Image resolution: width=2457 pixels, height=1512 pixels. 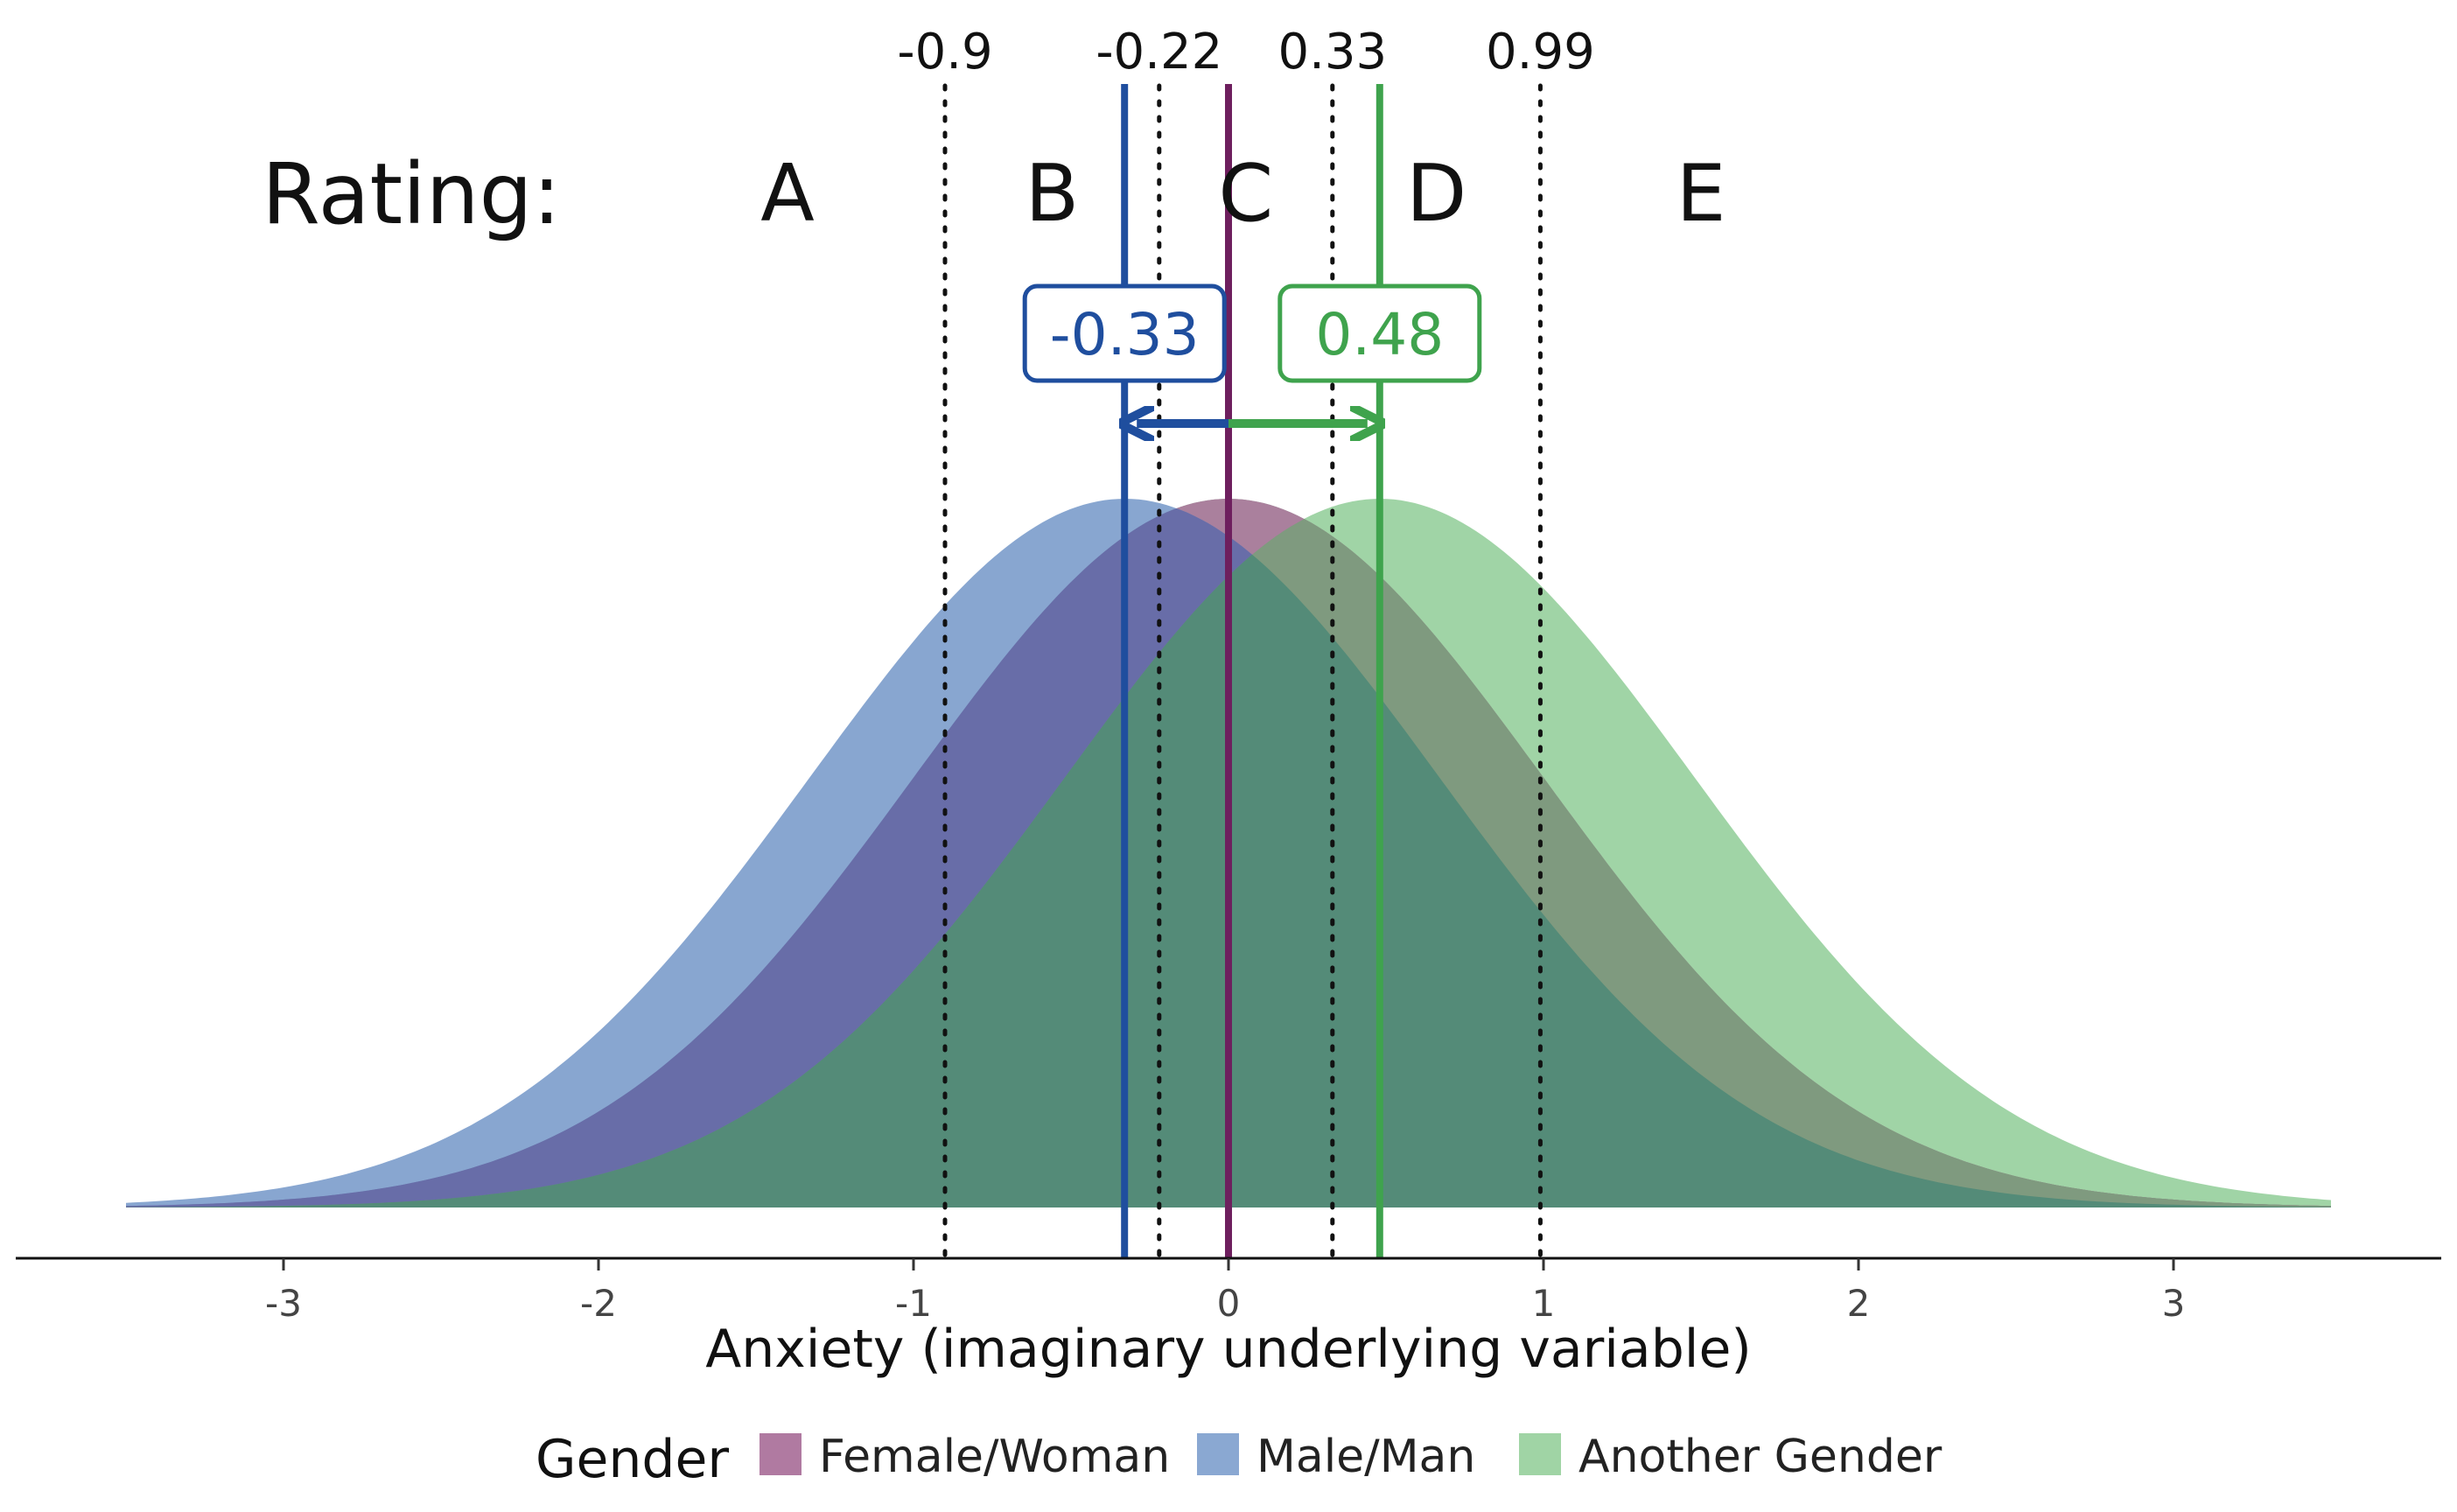 I want to click on rating-title: Rating:, so click(x=411, y=194).